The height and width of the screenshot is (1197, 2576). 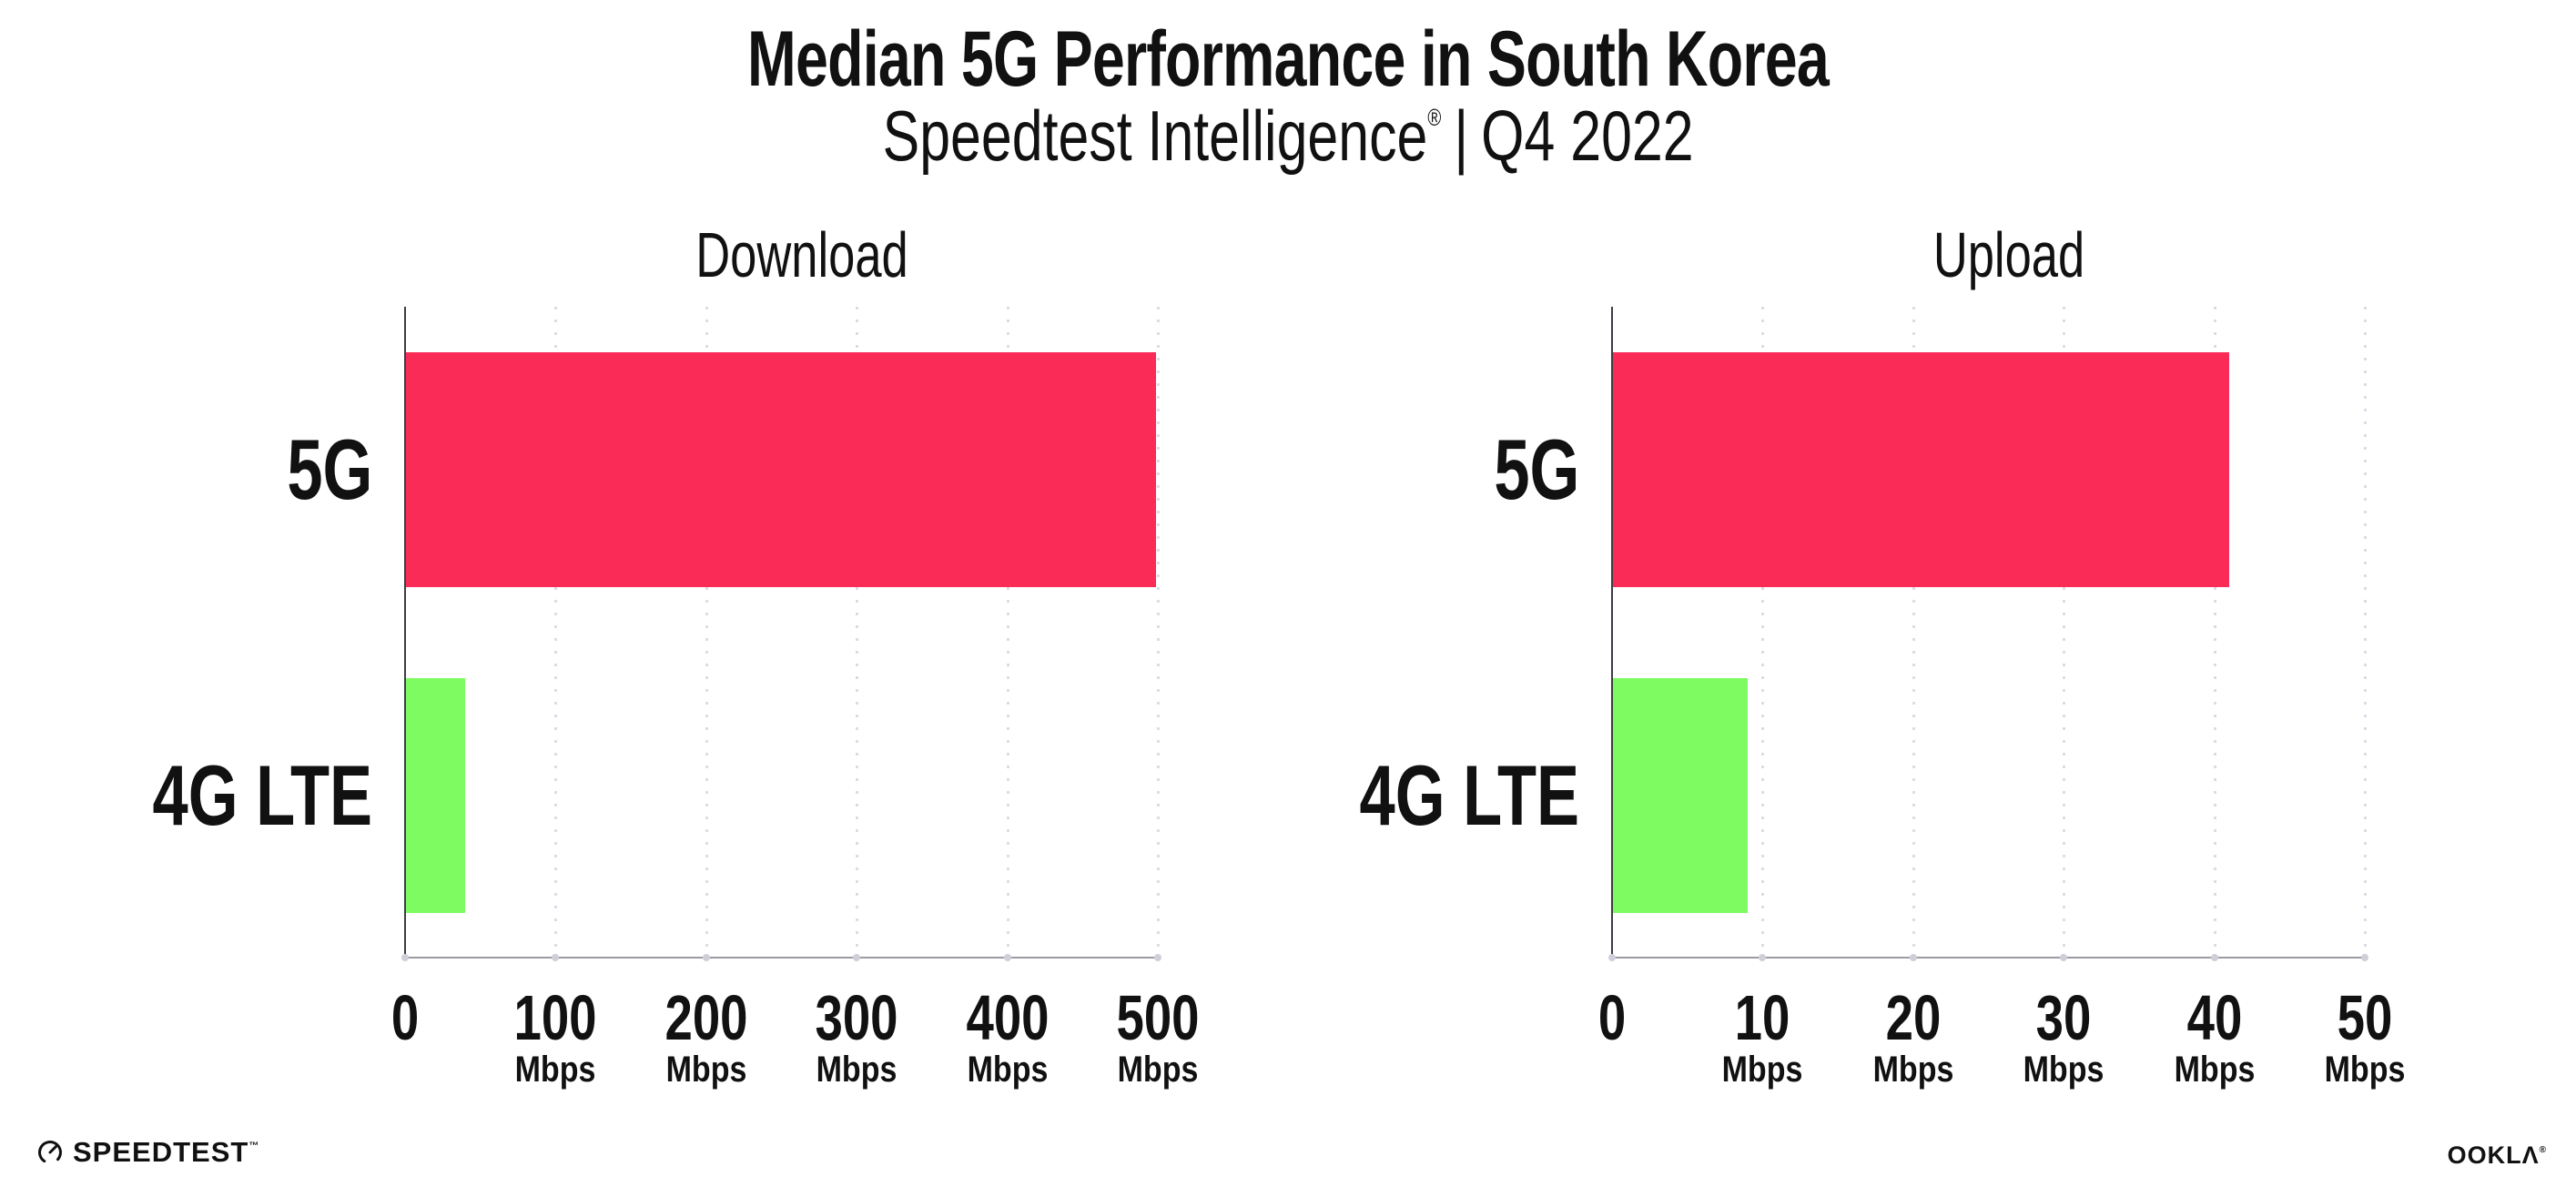 I want to click on x-tick-unit-400: Mbps, so click(x=1007, y=1069).